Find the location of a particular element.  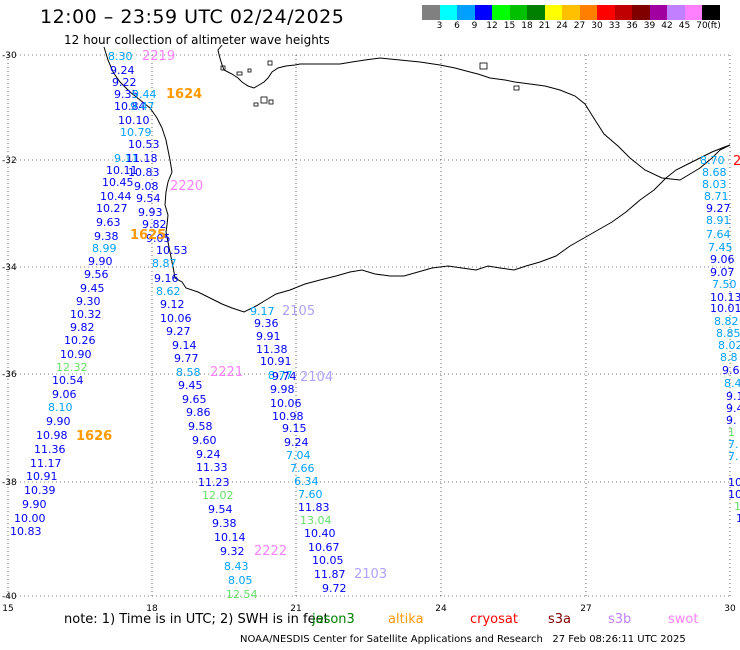

legend-item-cryosat: cryosat is located at coordinates (494, 619).